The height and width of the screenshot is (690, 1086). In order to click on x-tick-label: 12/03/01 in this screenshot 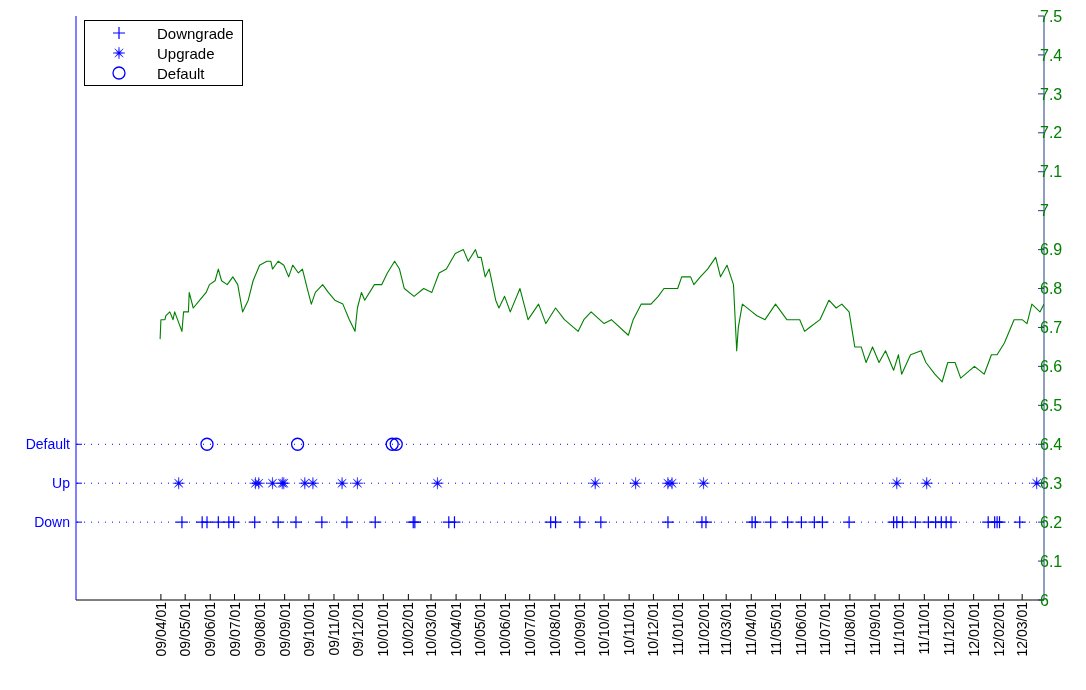, I will do `click(1022, 629)`.